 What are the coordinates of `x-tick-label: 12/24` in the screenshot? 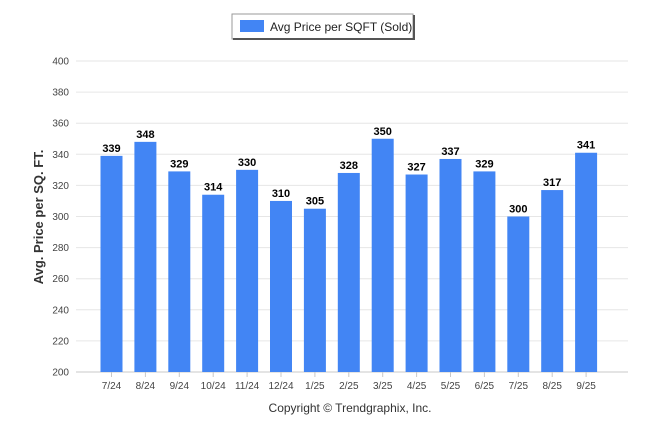 It's located at (280, 386).